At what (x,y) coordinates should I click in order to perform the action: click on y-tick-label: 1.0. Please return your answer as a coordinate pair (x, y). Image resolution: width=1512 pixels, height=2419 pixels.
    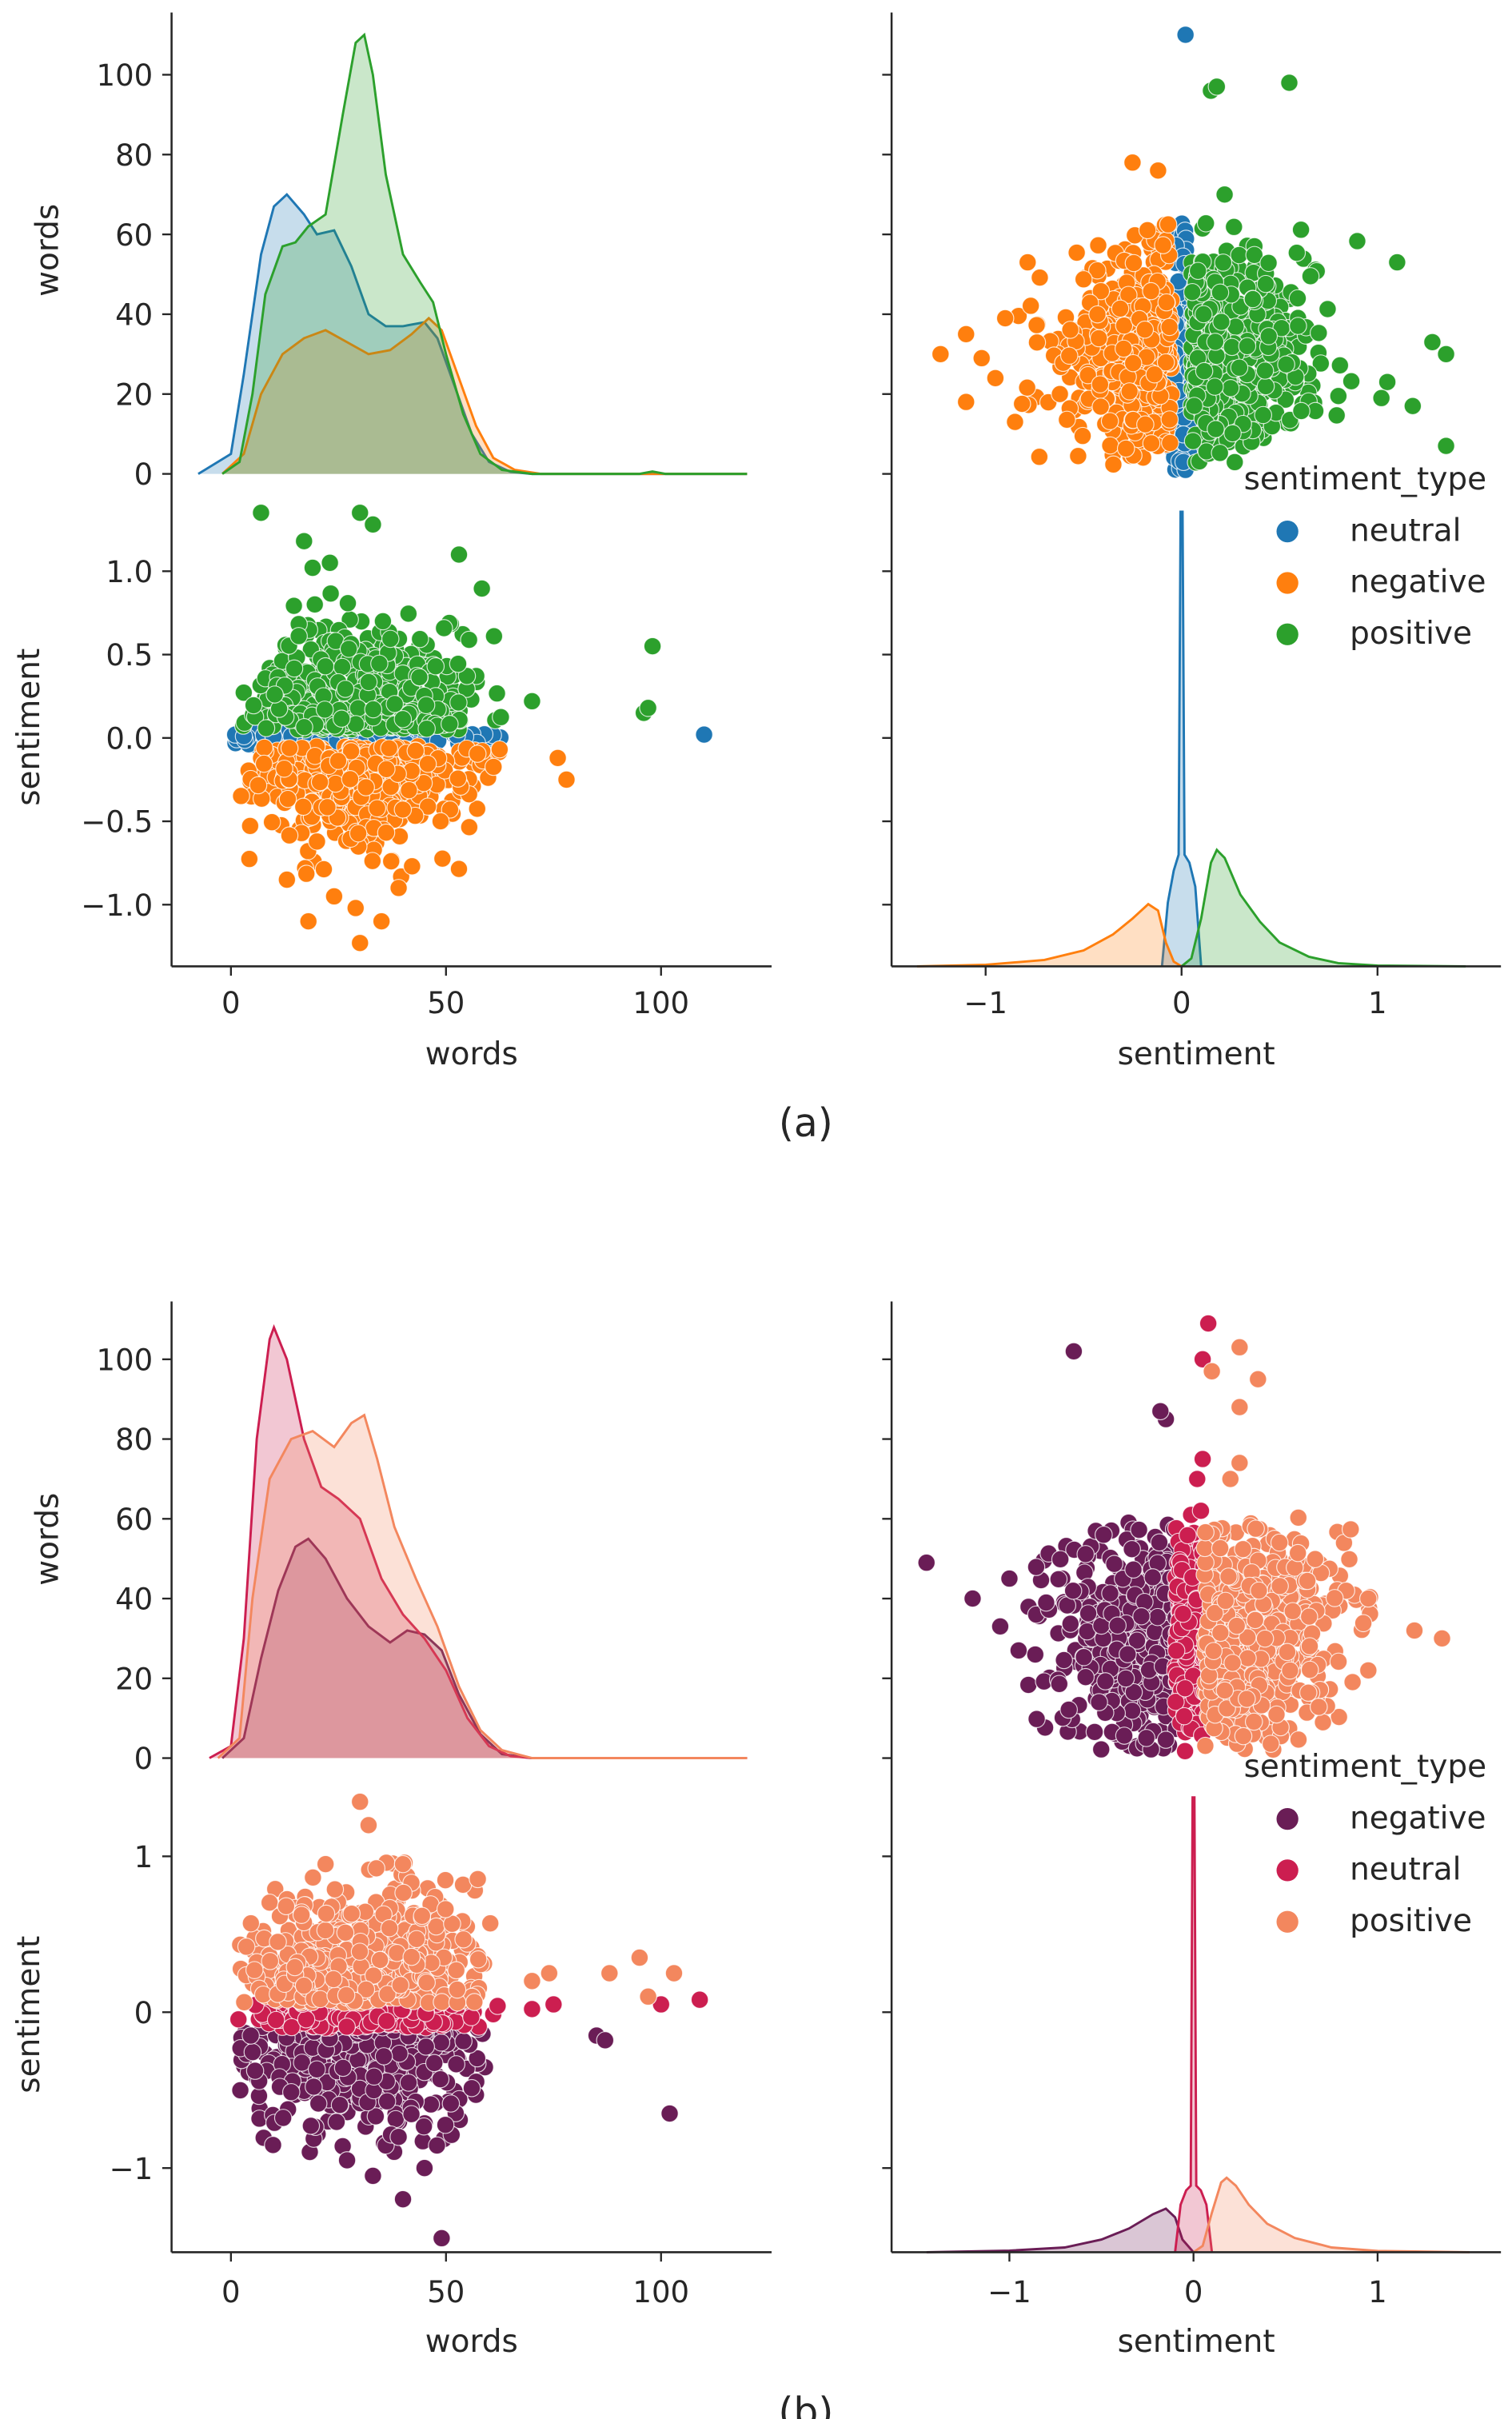
    Looking at the image, I should click on (129, 572).